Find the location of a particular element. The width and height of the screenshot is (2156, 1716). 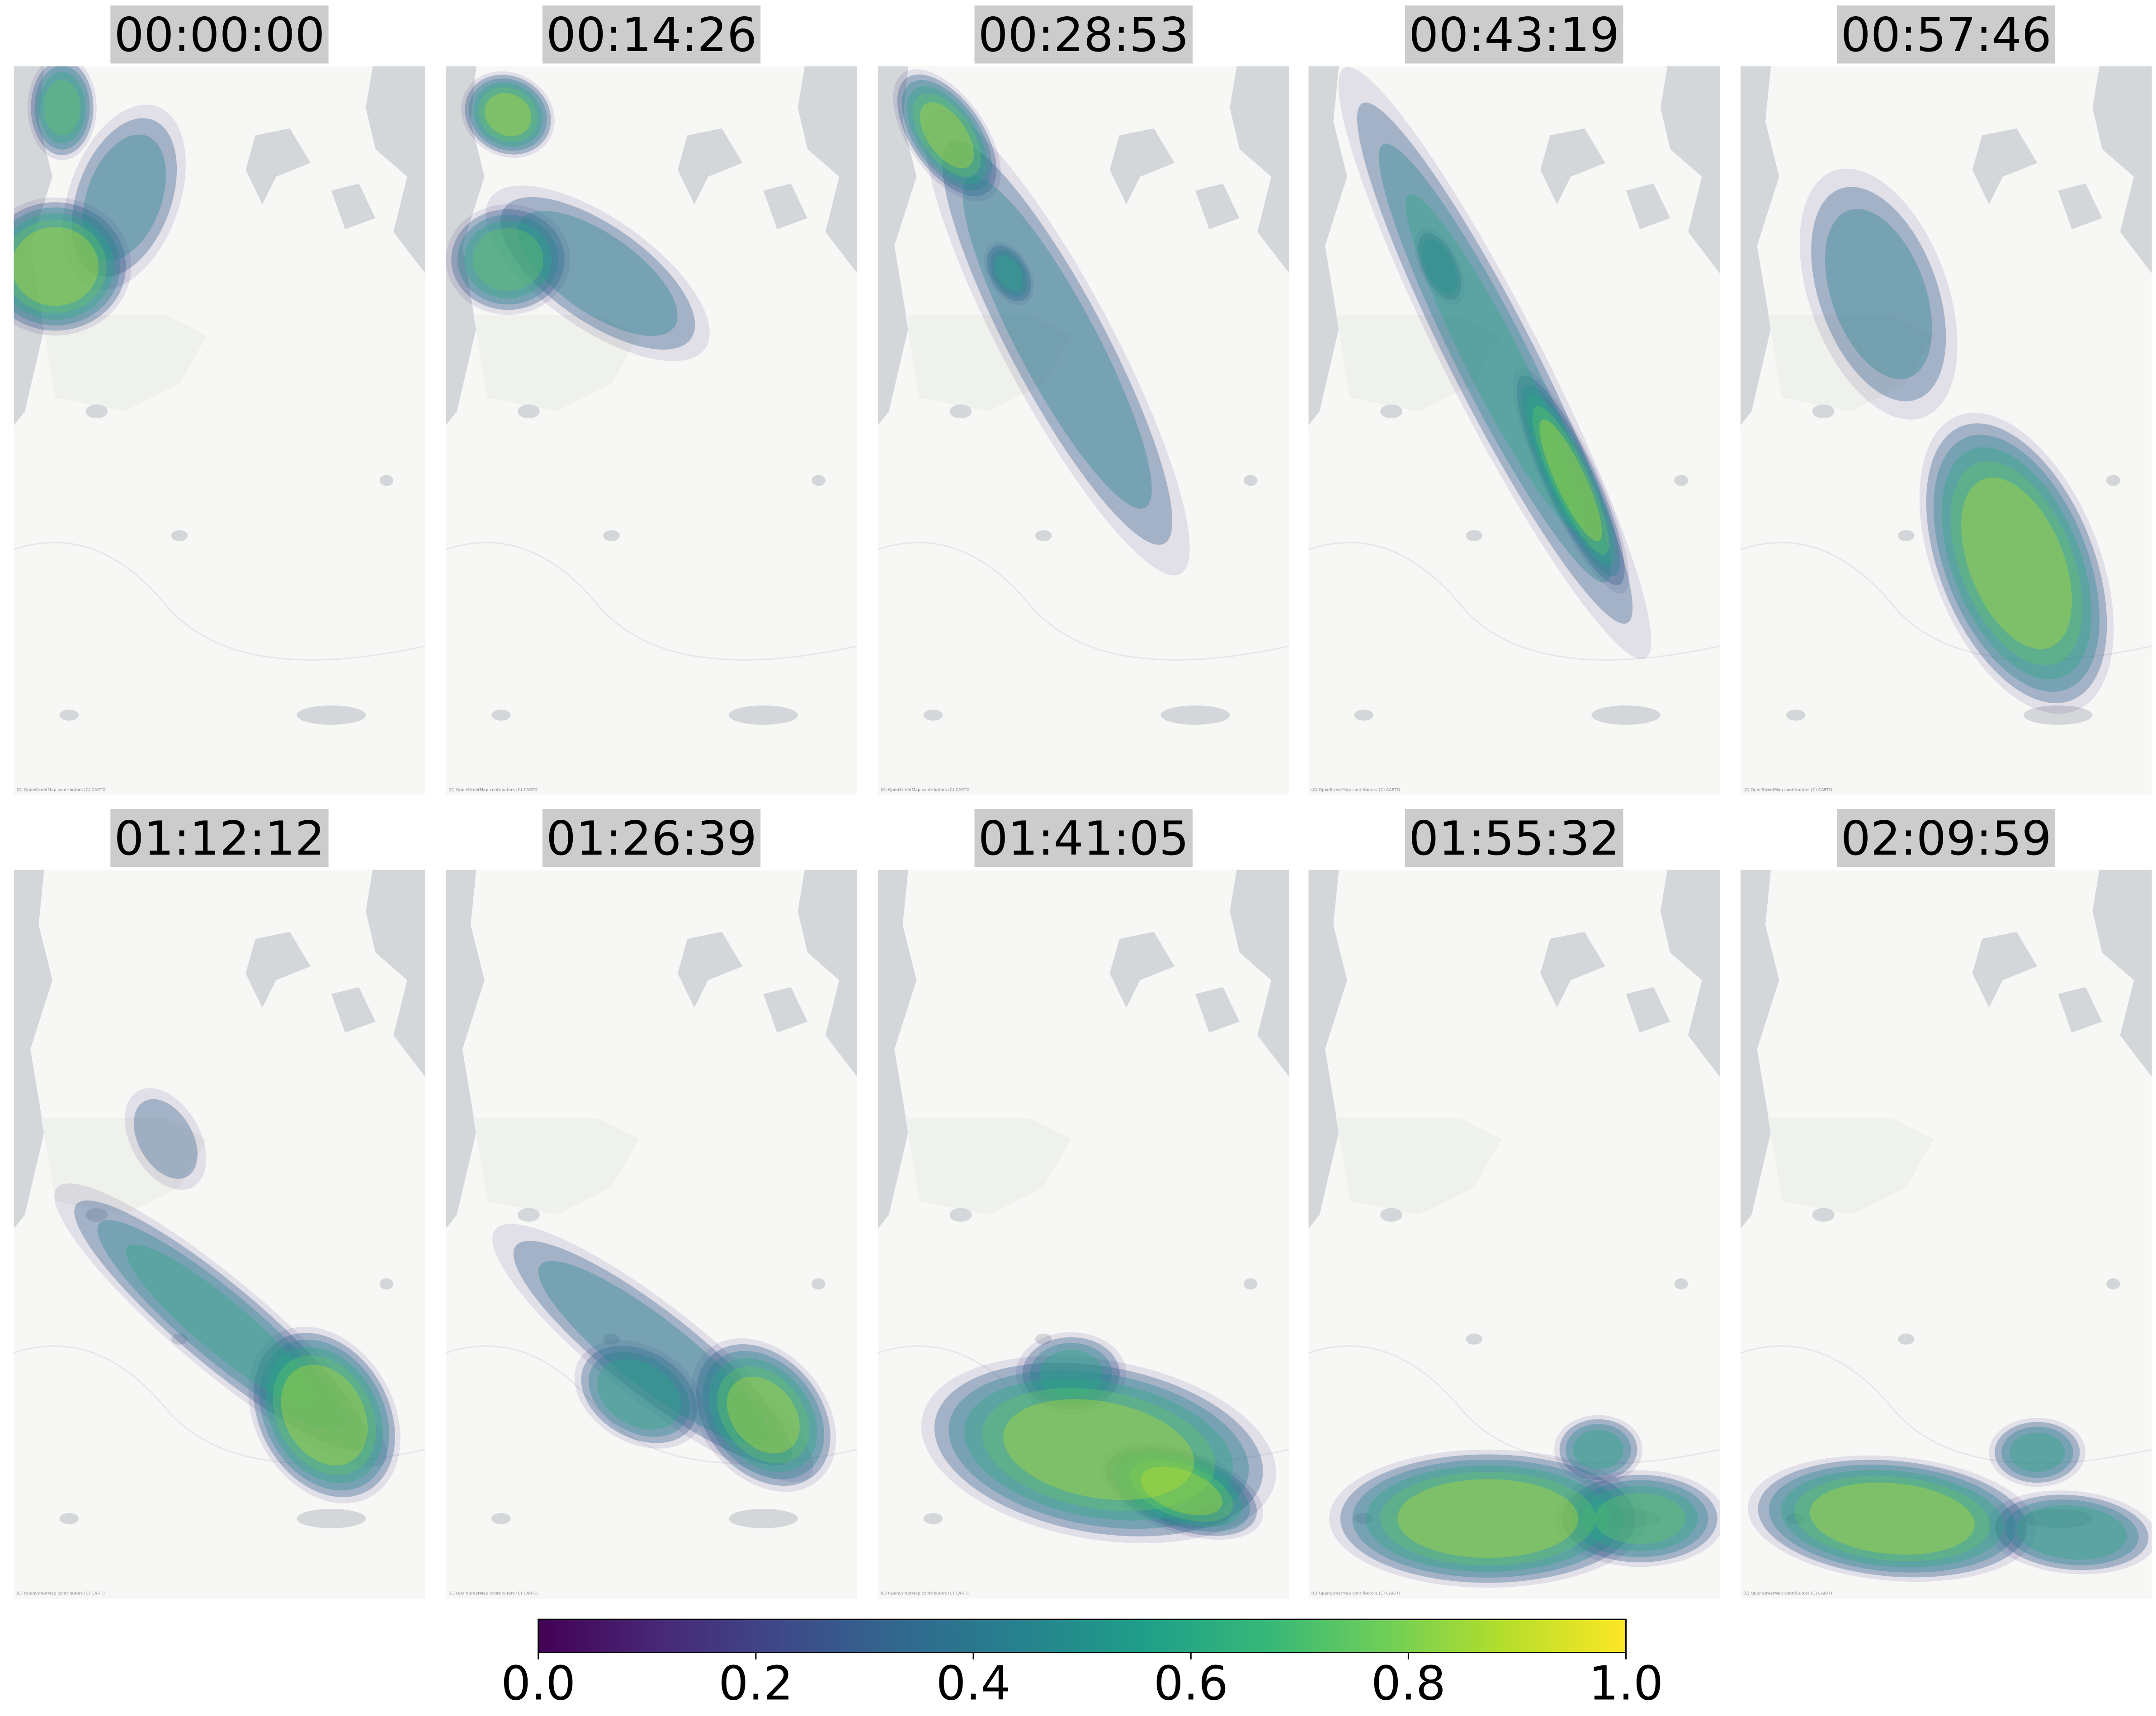

basemap is located at coordinates (652, 430).